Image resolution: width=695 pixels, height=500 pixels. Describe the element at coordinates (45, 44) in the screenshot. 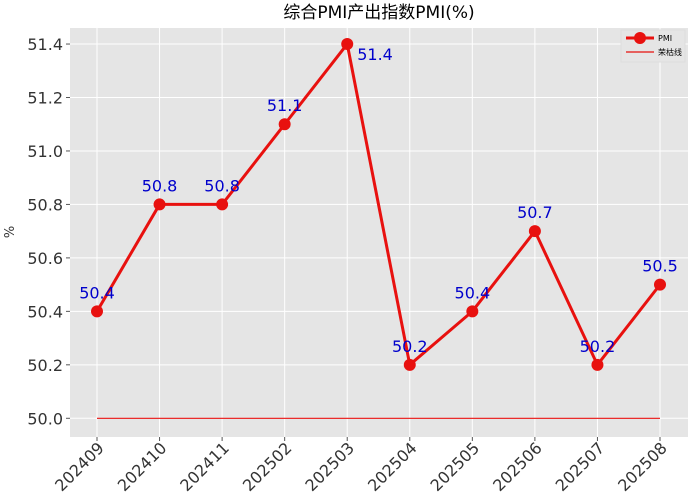

I see `y-tick-label: 51.4` at that location.